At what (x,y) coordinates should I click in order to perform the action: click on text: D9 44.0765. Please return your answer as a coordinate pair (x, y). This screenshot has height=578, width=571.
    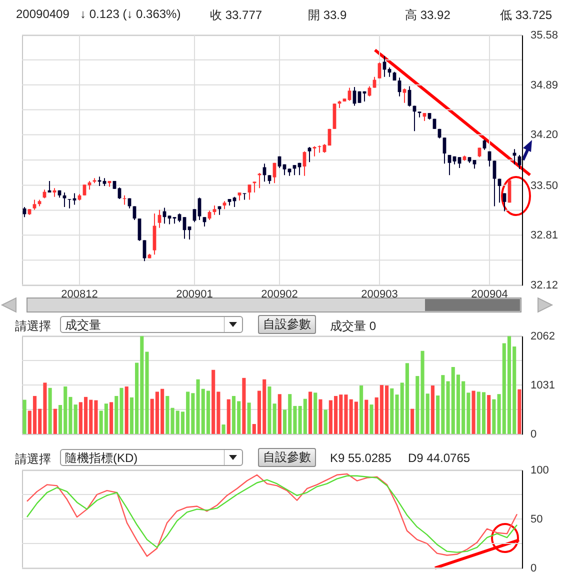
    Looking at the image, I should click on (439, 458).